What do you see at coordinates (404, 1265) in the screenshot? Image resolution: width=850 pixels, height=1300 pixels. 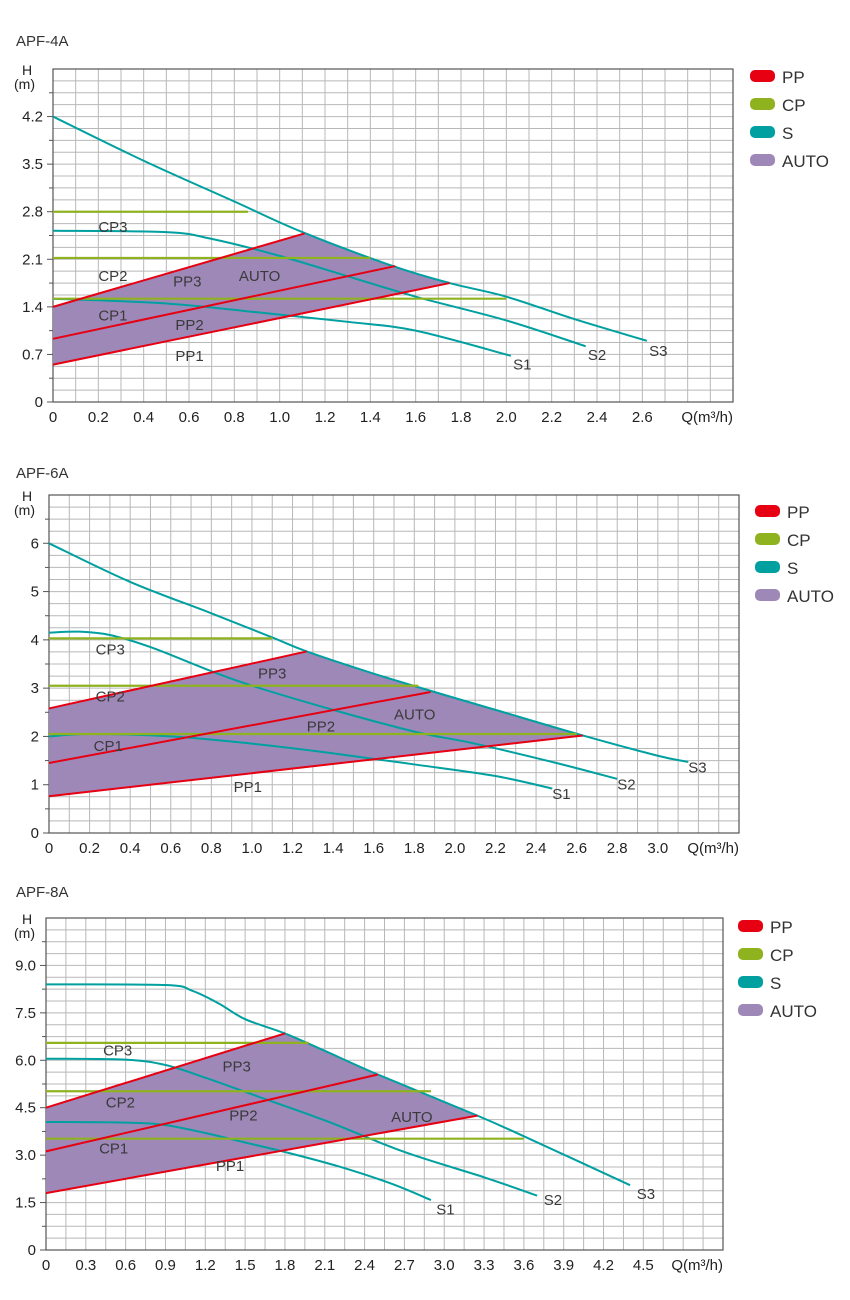 I see `x-tick-label: 2.7` at bounding box center [404, 1265].